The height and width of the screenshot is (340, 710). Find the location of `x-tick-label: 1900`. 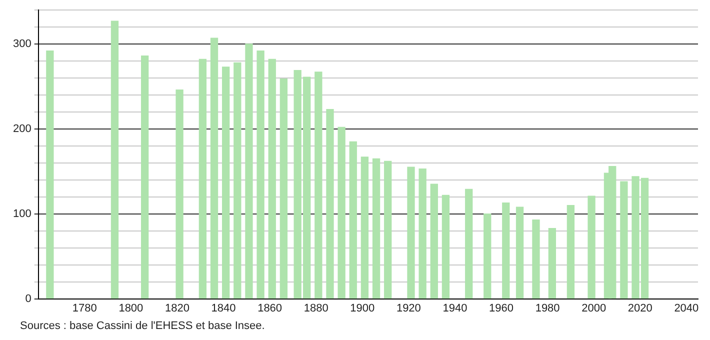

x-tick-label: 1900 is located at coordinates (362, 308).